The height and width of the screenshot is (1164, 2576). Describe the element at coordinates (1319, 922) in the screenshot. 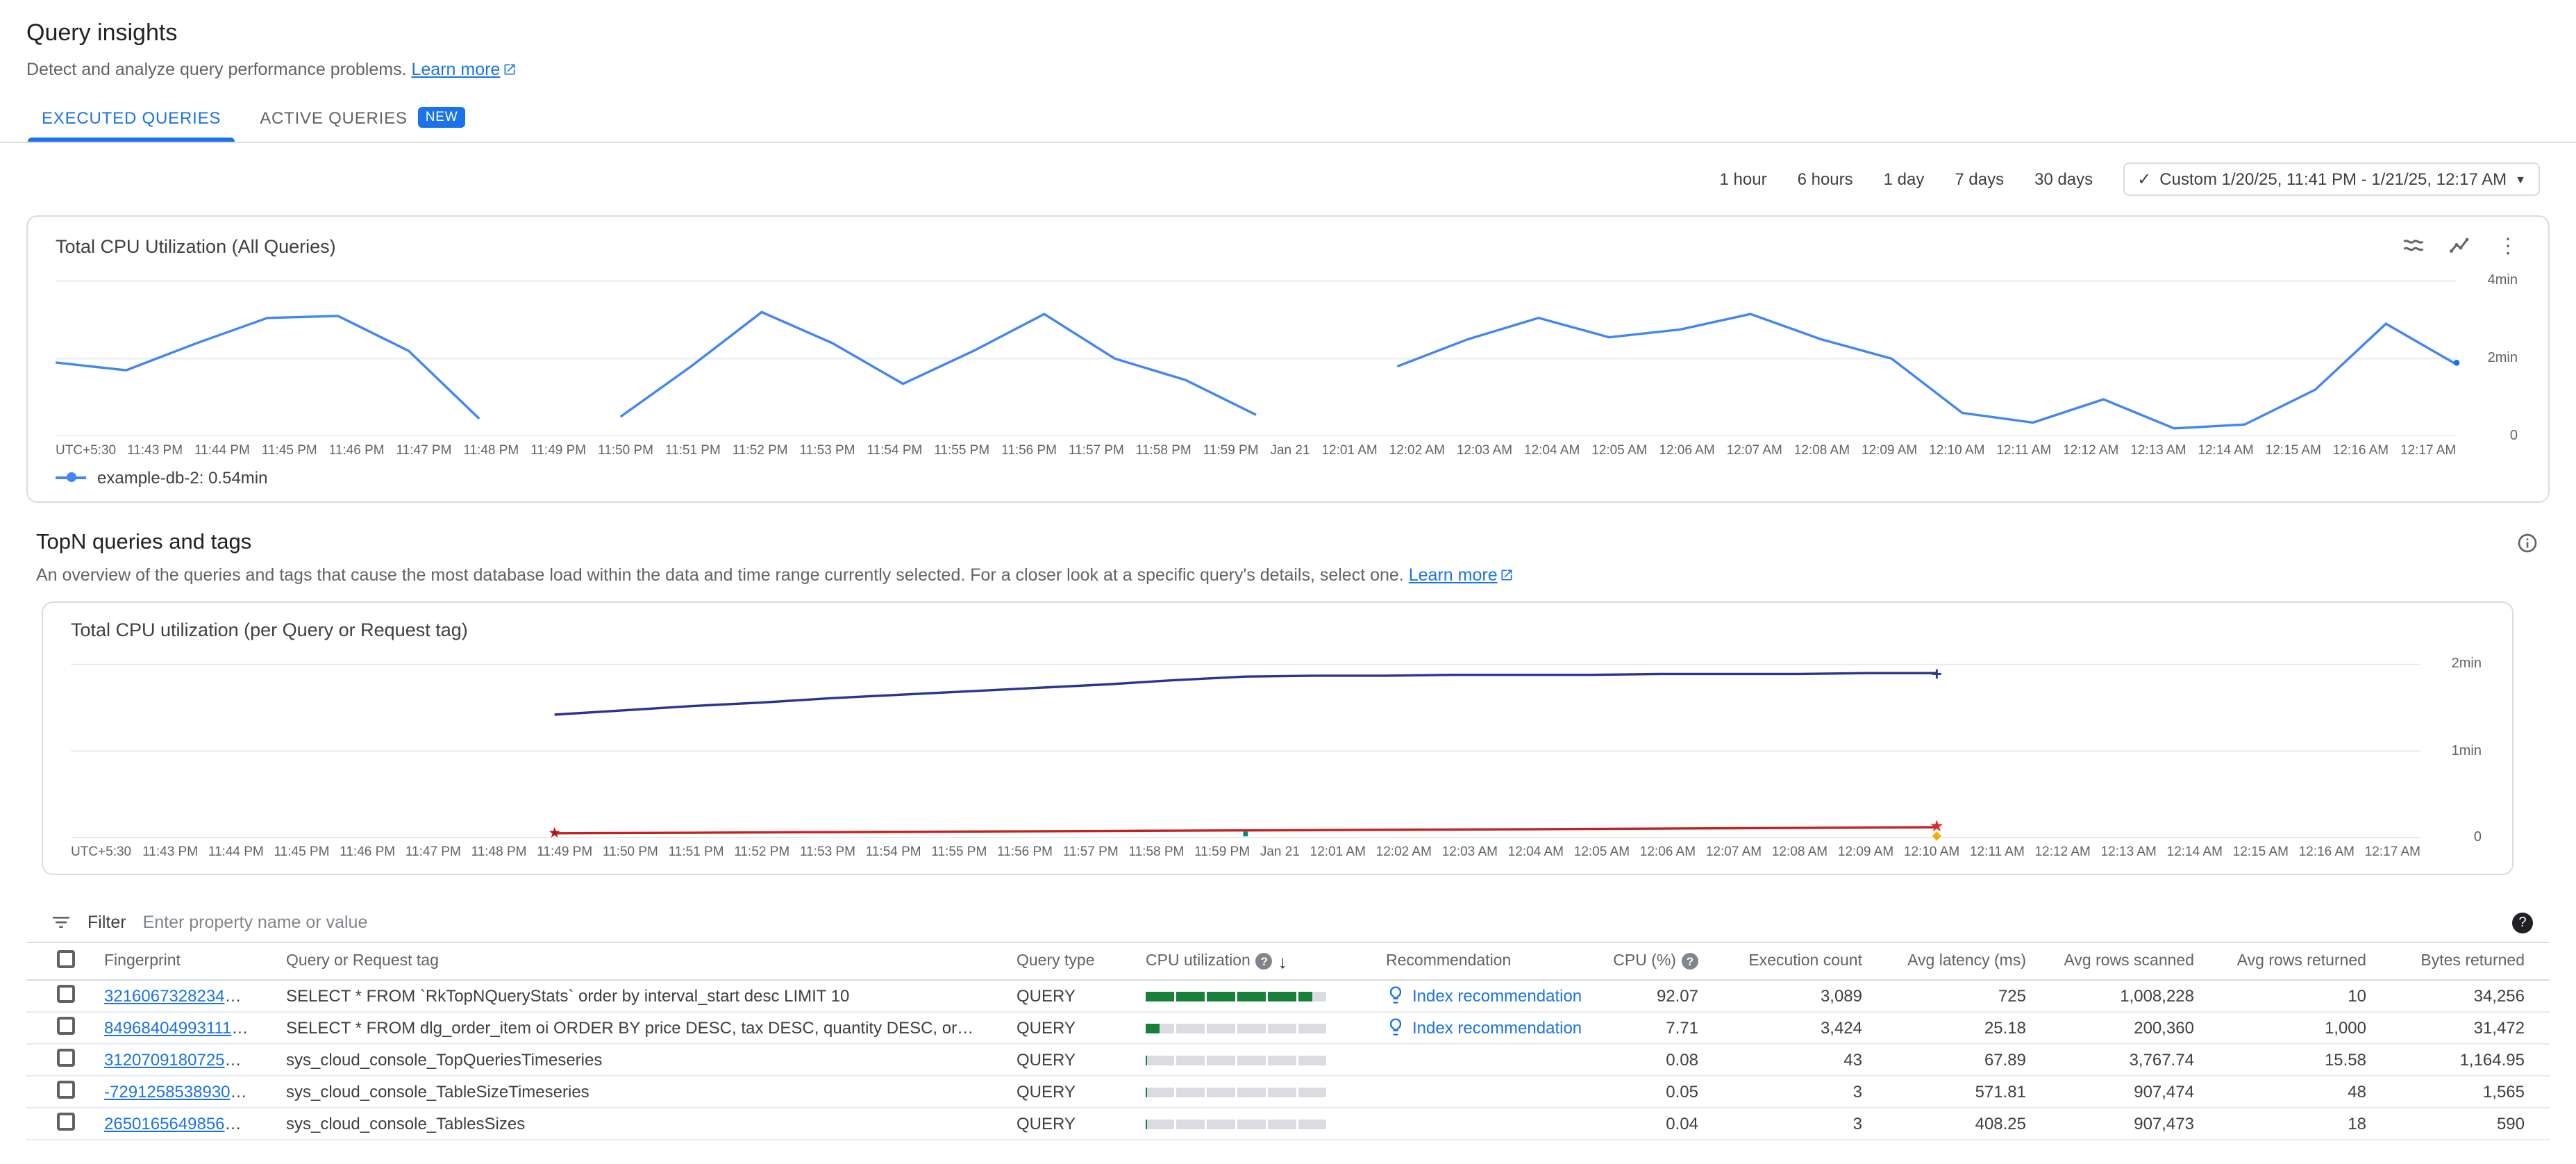

I see `filter-input` at that location.